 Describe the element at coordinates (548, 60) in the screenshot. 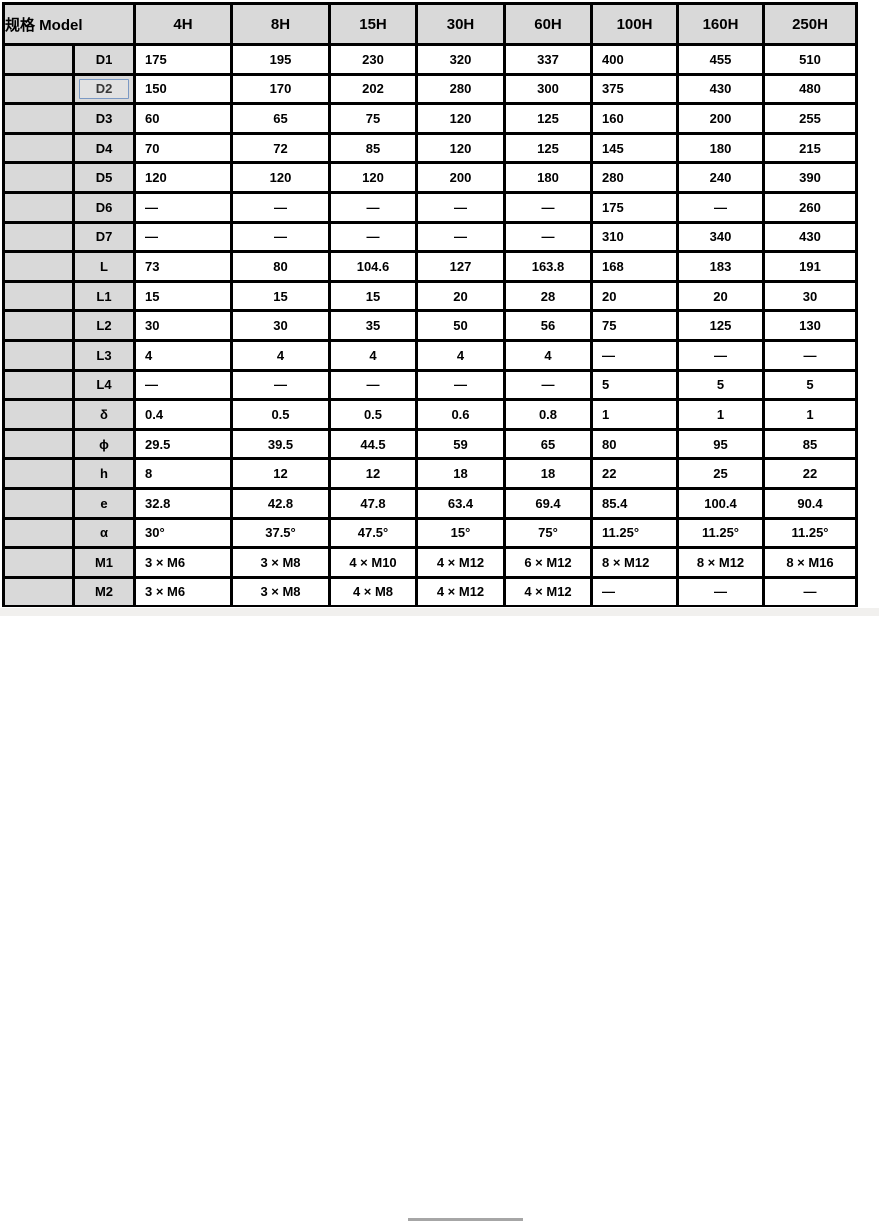

I see `cell-d1-60h: 337` at that location.